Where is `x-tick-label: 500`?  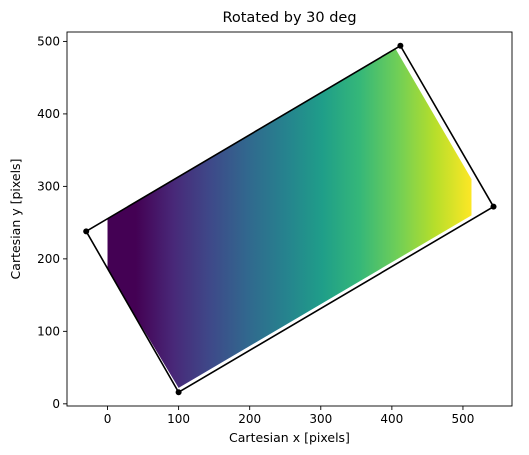 x-tick-label: 500 is located at coordinates (462, 419).